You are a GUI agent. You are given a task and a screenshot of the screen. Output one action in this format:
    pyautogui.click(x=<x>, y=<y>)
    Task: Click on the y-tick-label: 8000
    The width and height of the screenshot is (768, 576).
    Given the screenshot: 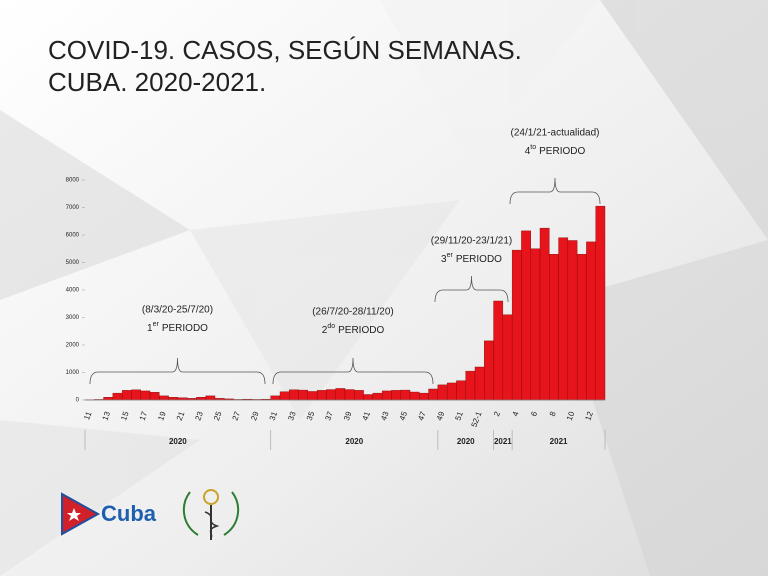 What is the action you would take?
    pyautogui.click(x=73, y=181)
    